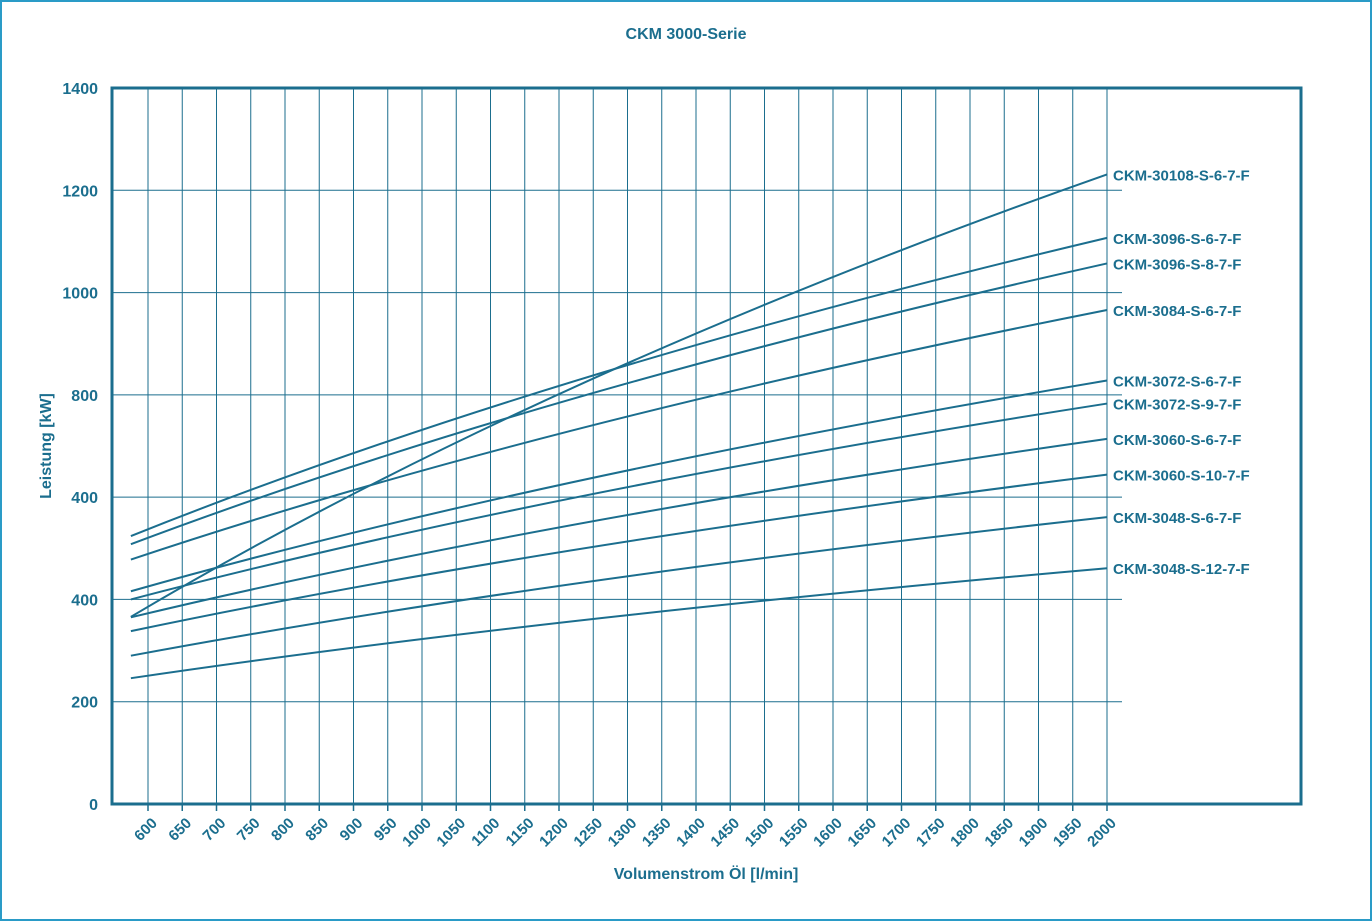 This screenshot has height=921, width=1372. What do you see at coordinates (84, 396) in the screenshot?
I see `y-tick-label: 800` at bounding box center [84, 396].